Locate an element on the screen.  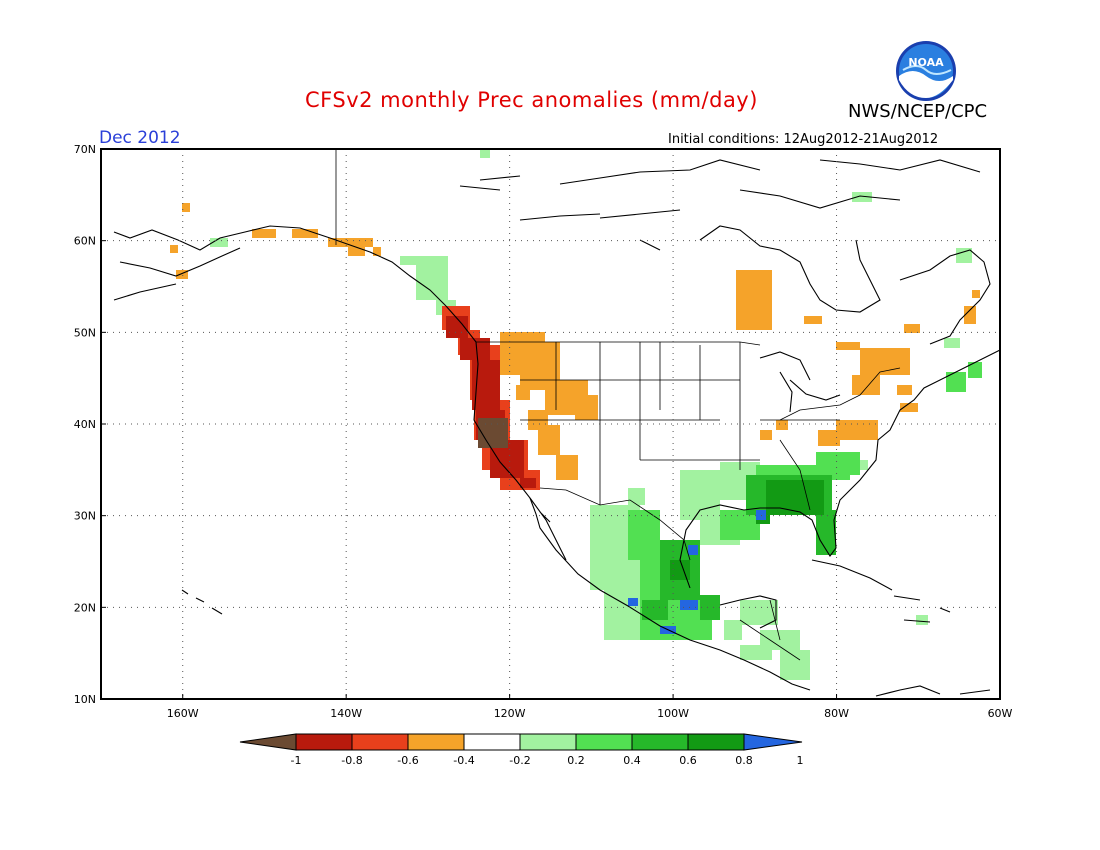
lon-label: 80W is located at coordinates (836, 713).